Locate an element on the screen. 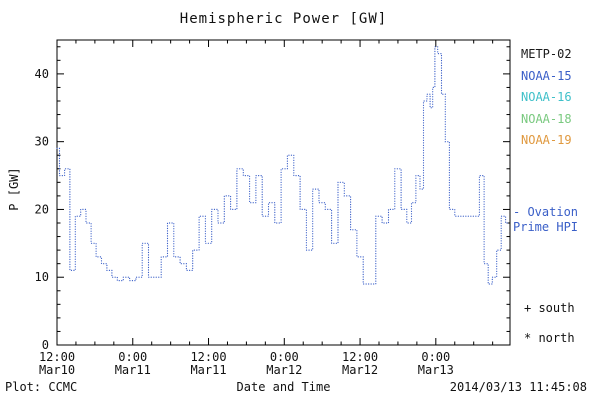  legend-item-noaa-19: NOAA-19 is located at coordinates (546, 140).